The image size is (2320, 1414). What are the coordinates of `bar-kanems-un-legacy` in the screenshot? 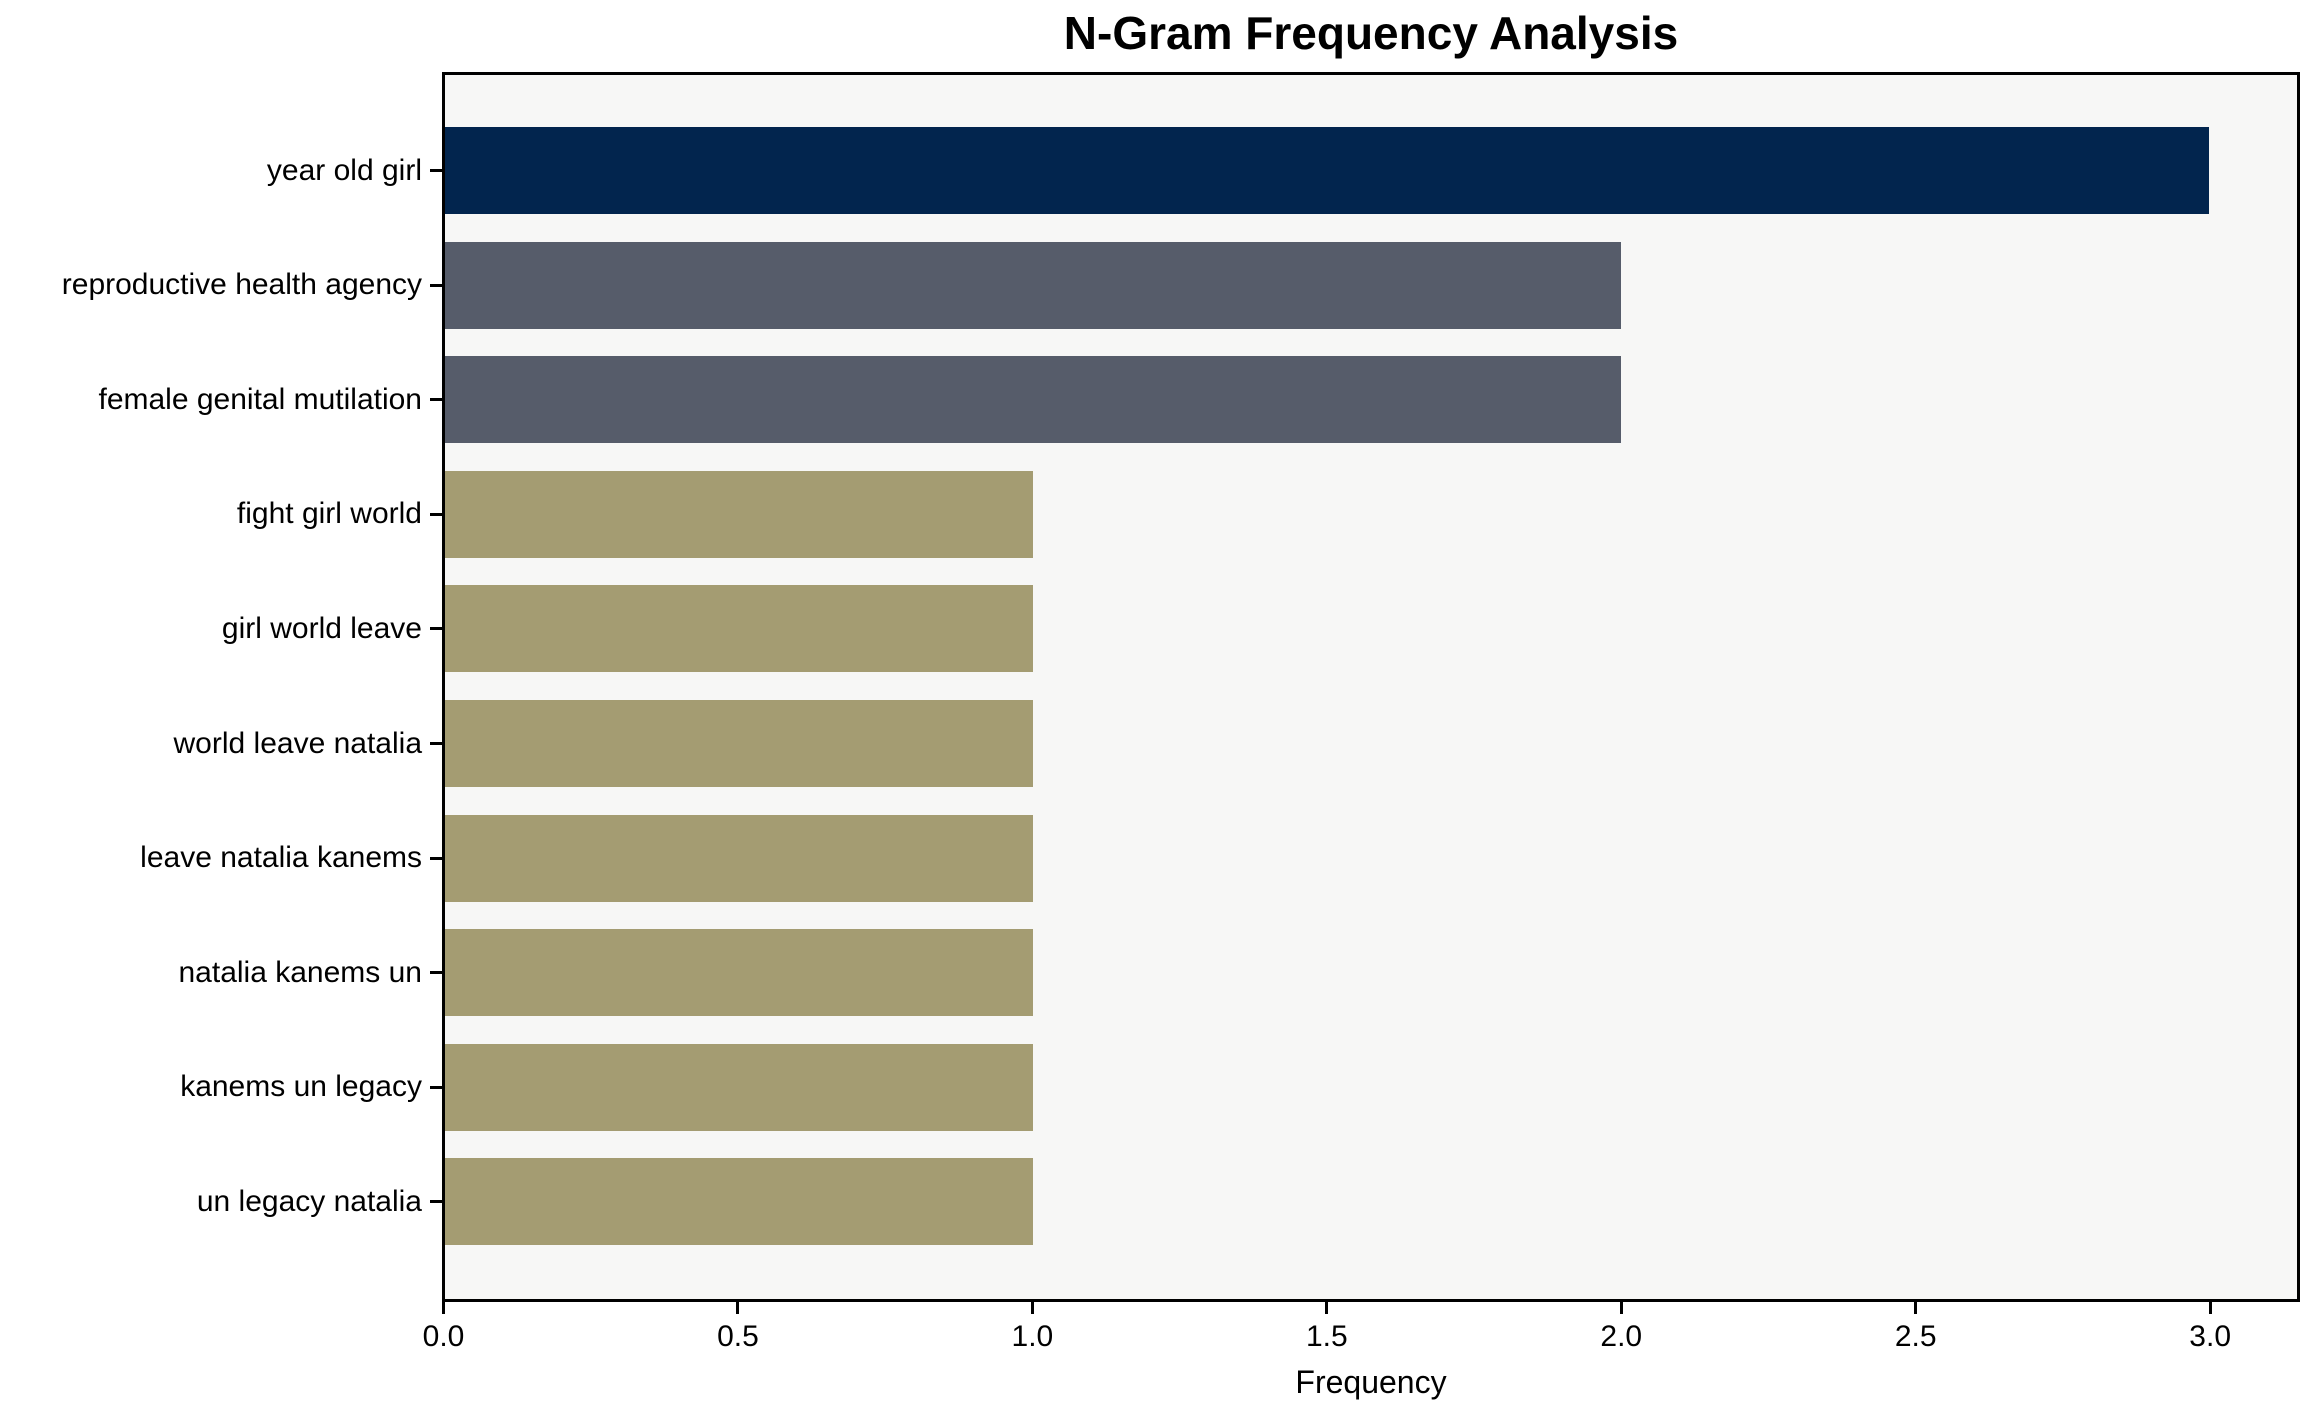 It's located at (739, 1087).